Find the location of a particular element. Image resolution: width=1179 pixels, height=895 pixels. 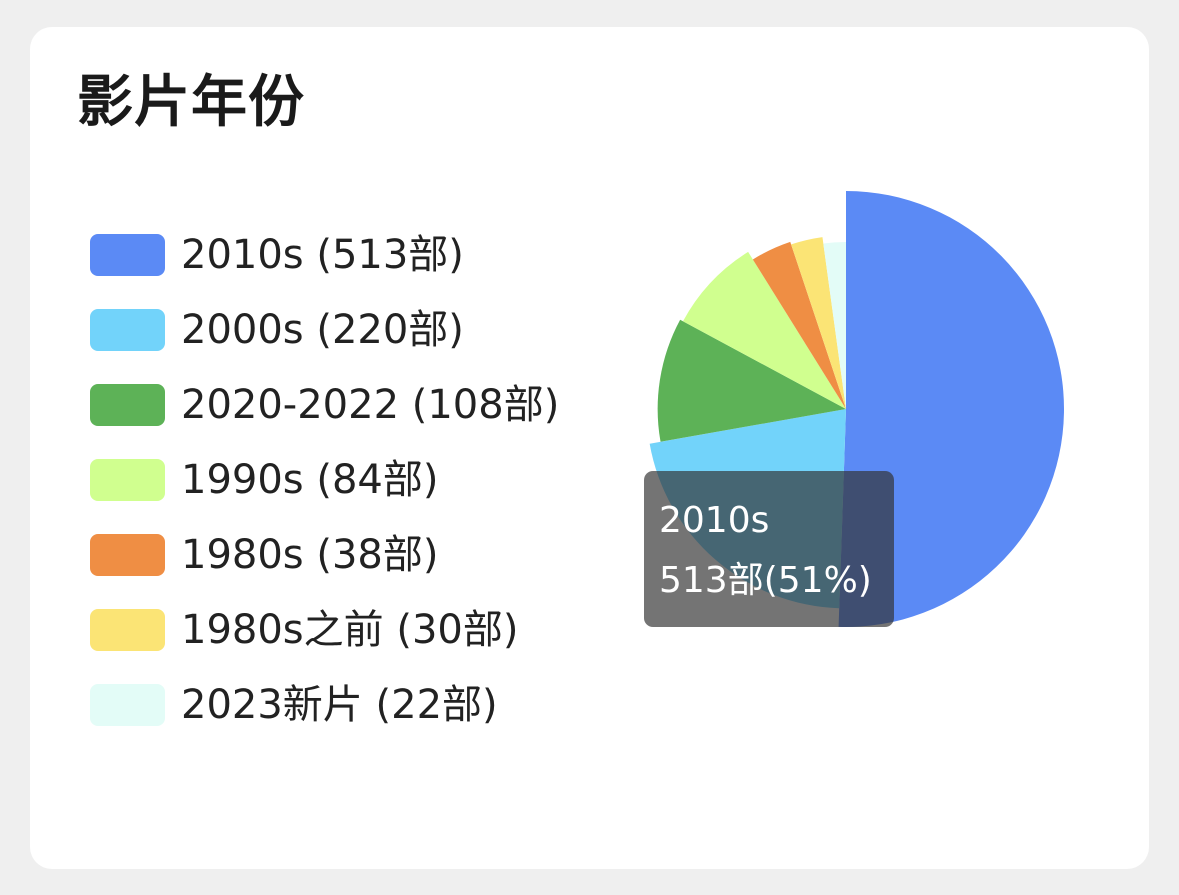

legend-label: 2010s (513部) is located at coordinates (322, 254).